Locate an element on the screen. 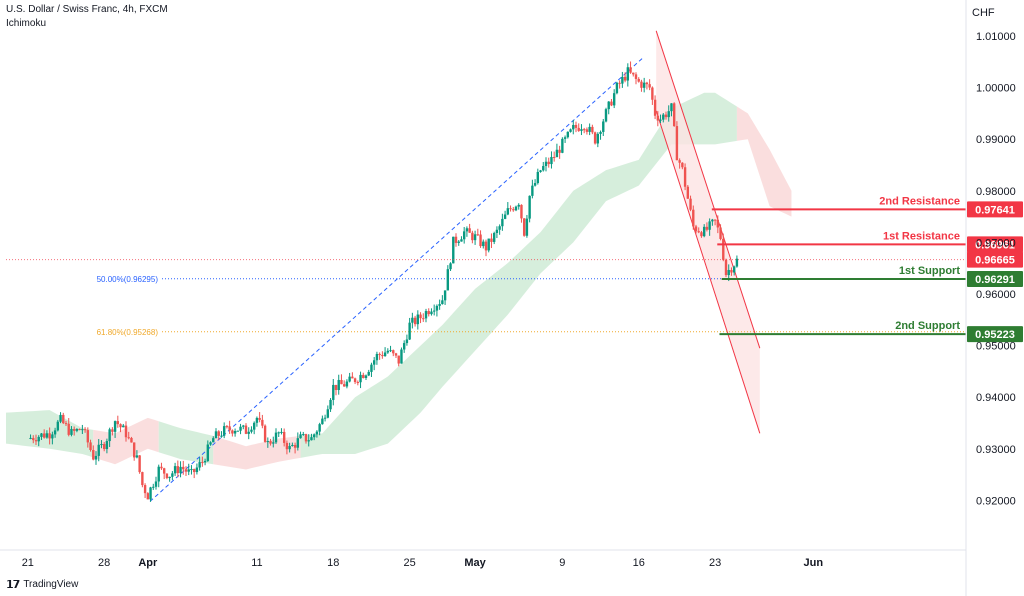  x-tick-label: 21 is located at coordinates (28, 563).